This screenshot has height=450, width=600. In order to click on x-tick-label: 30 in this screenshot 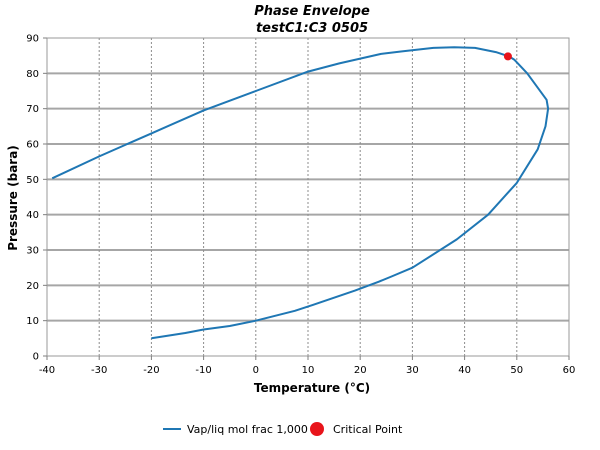, I will do `click(412, 370)`.